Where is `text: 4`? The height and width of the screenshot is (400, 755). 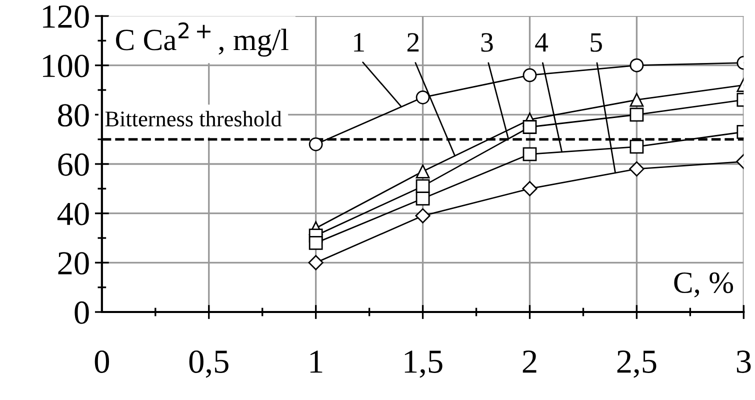
text: 4 is located at coordinates (541, 42).